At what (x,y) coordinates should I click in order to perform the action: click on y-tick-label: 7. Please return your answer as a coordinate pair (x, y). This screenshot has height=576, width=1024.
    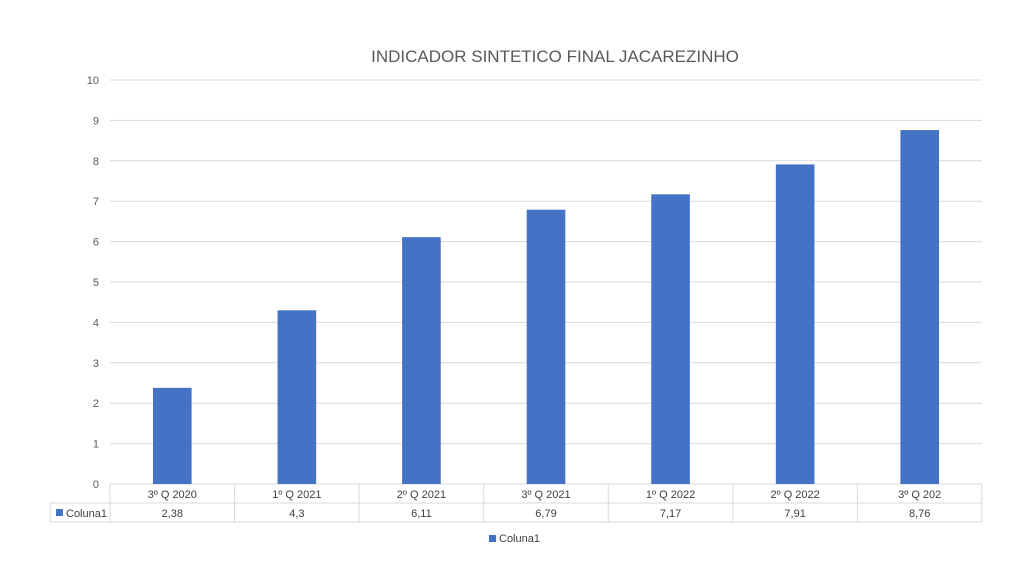
    Looking at the image, I should click on (96, 202).